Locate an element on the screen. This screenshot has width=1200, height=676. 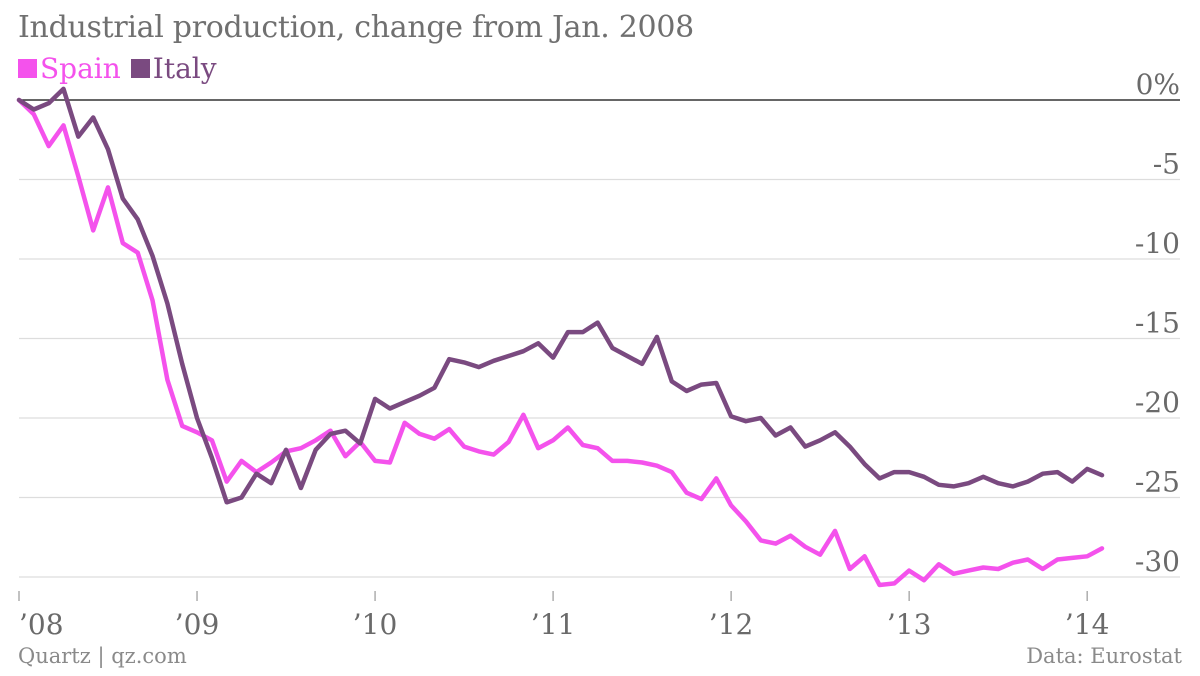
x-tick-label: ’08 is located at coordinates (41, 624).